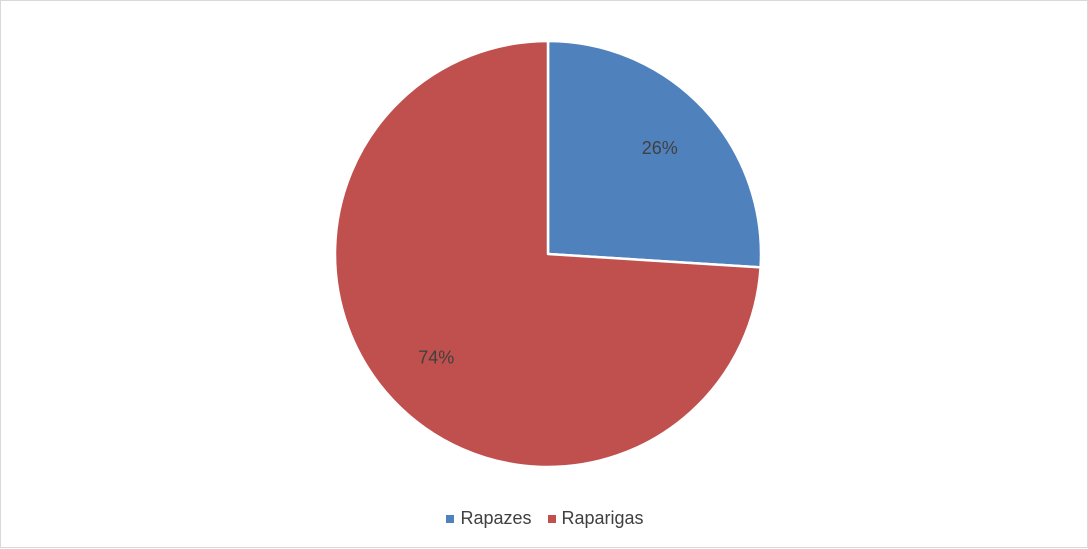 The width and height of the screenshot is (1088, 549). What do you see at coordinates (544, 518) in the screenshot?
I see `legend: Rapazes Raparigas` at bounding box center [544, 518].